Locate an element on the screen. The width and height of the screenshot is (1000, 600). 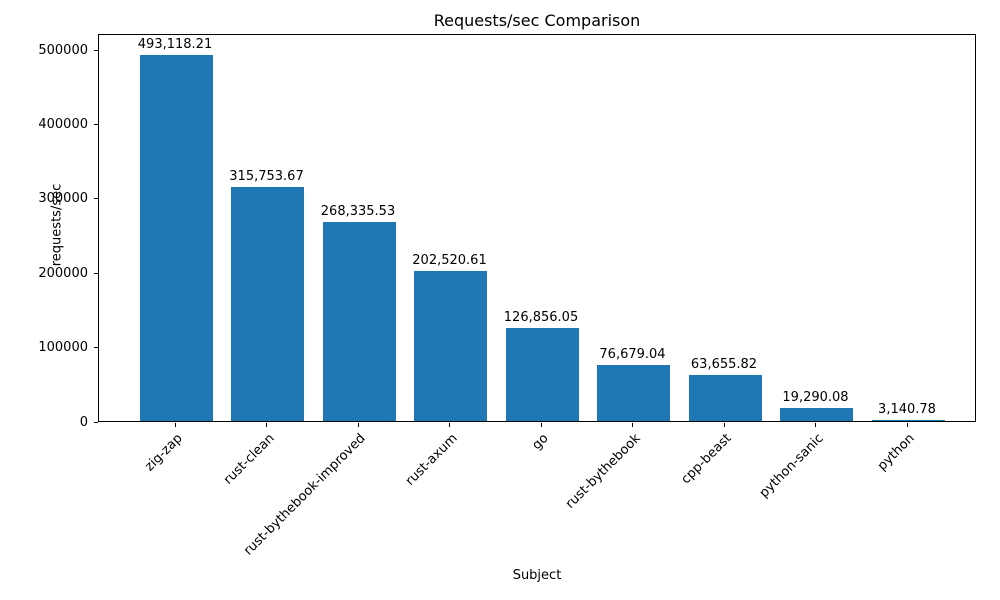
y-tick-label: 500000 is located at coordinates (63, 50).